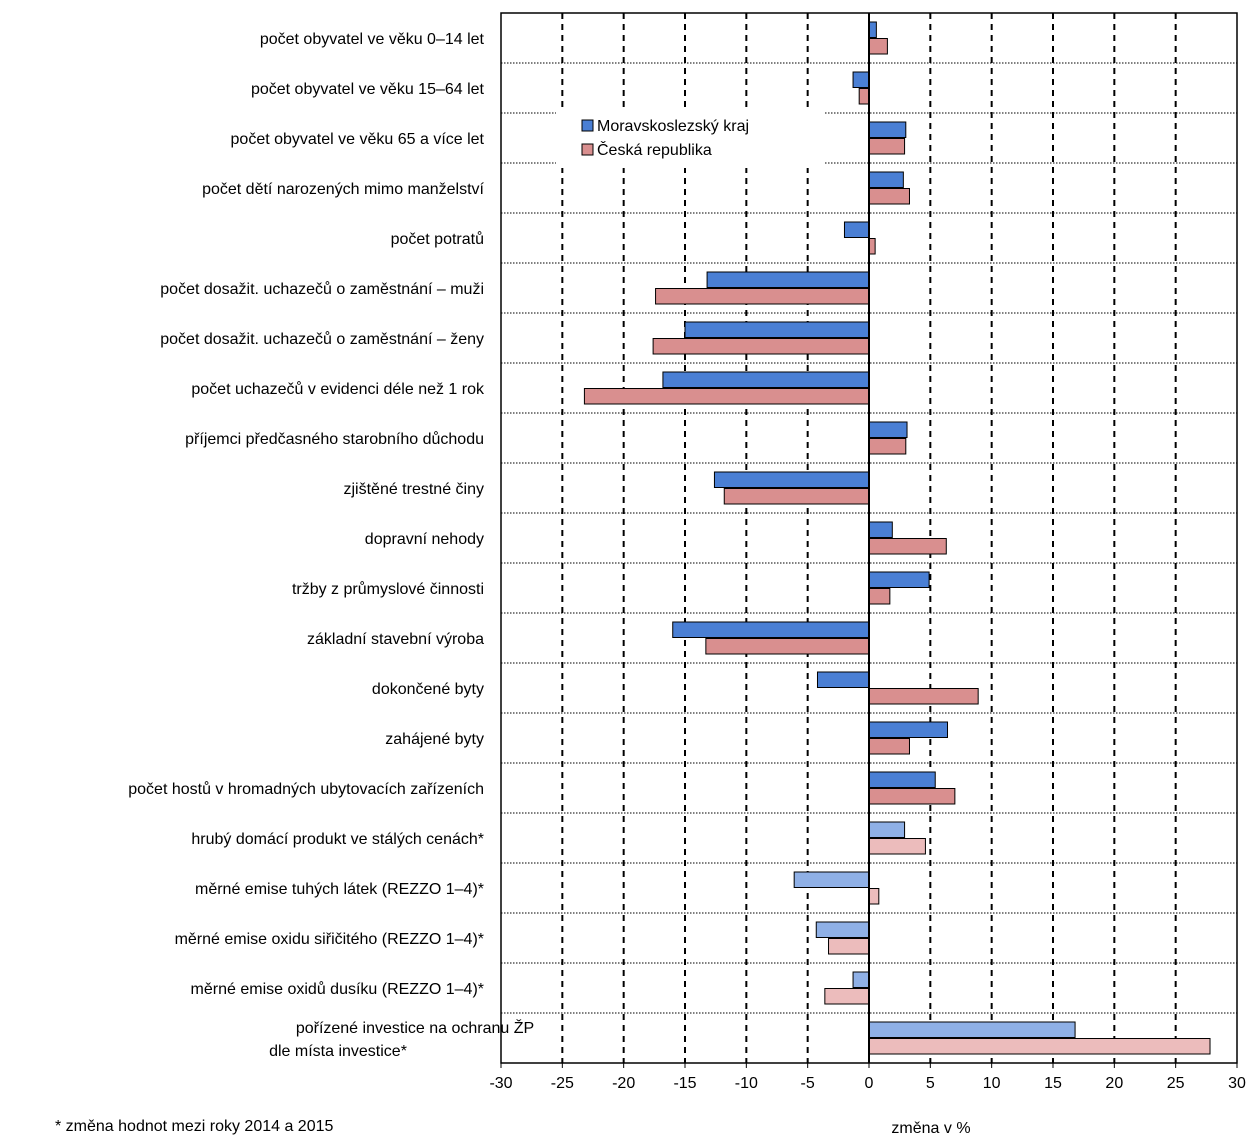 The height and width of the screenshot is (1139, 1249). I want to click on category-label-line: dle místa investice*, so click(338, 1051).